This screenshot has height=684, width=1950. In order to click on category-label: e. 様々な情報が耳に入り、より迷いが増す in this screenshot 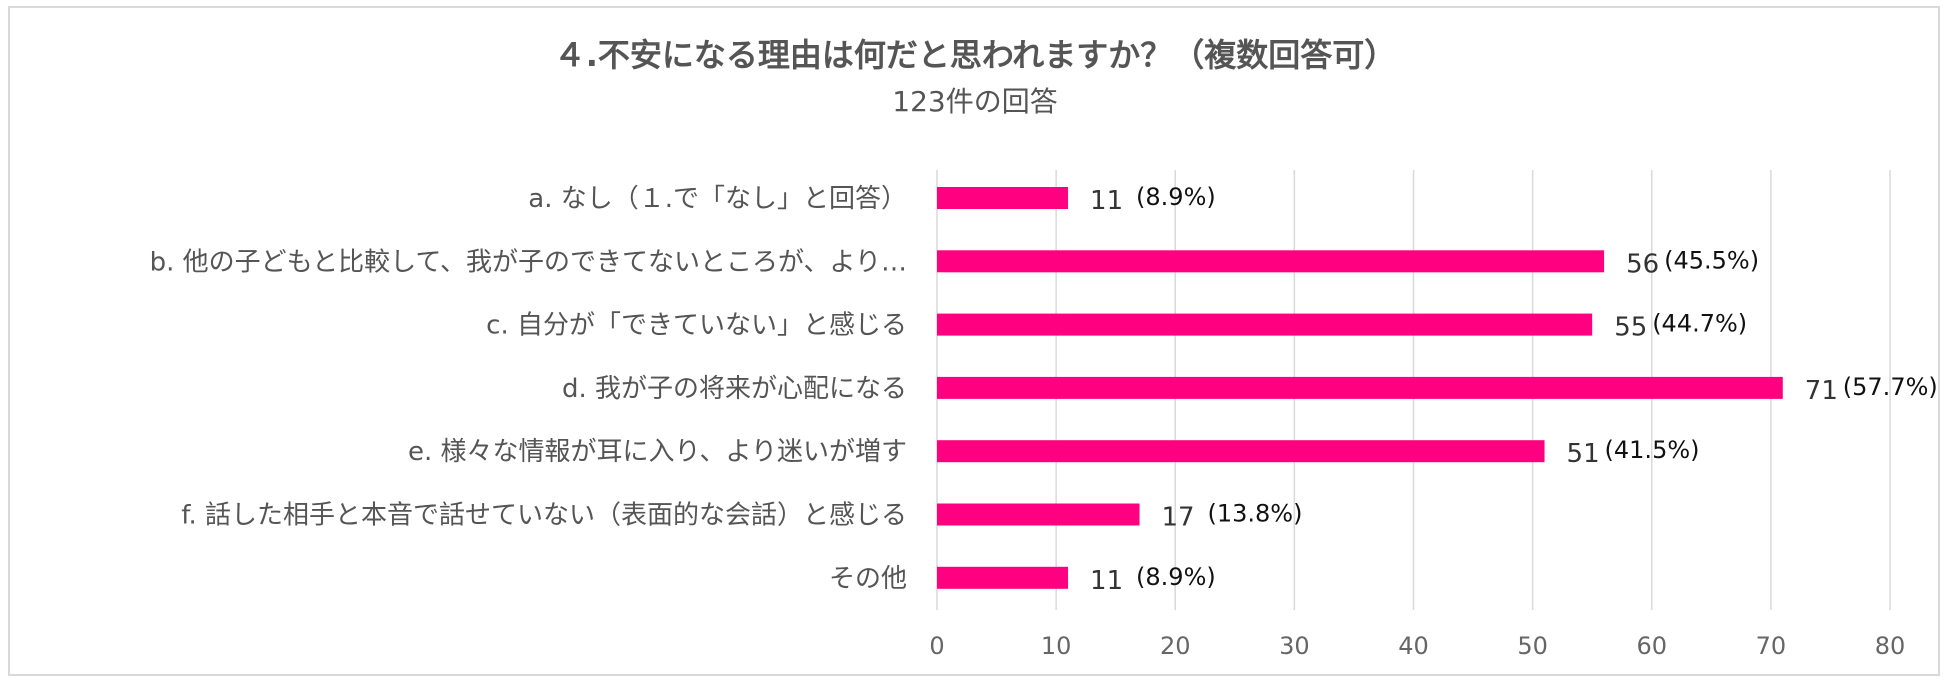, I will do `click(657, 452)`.